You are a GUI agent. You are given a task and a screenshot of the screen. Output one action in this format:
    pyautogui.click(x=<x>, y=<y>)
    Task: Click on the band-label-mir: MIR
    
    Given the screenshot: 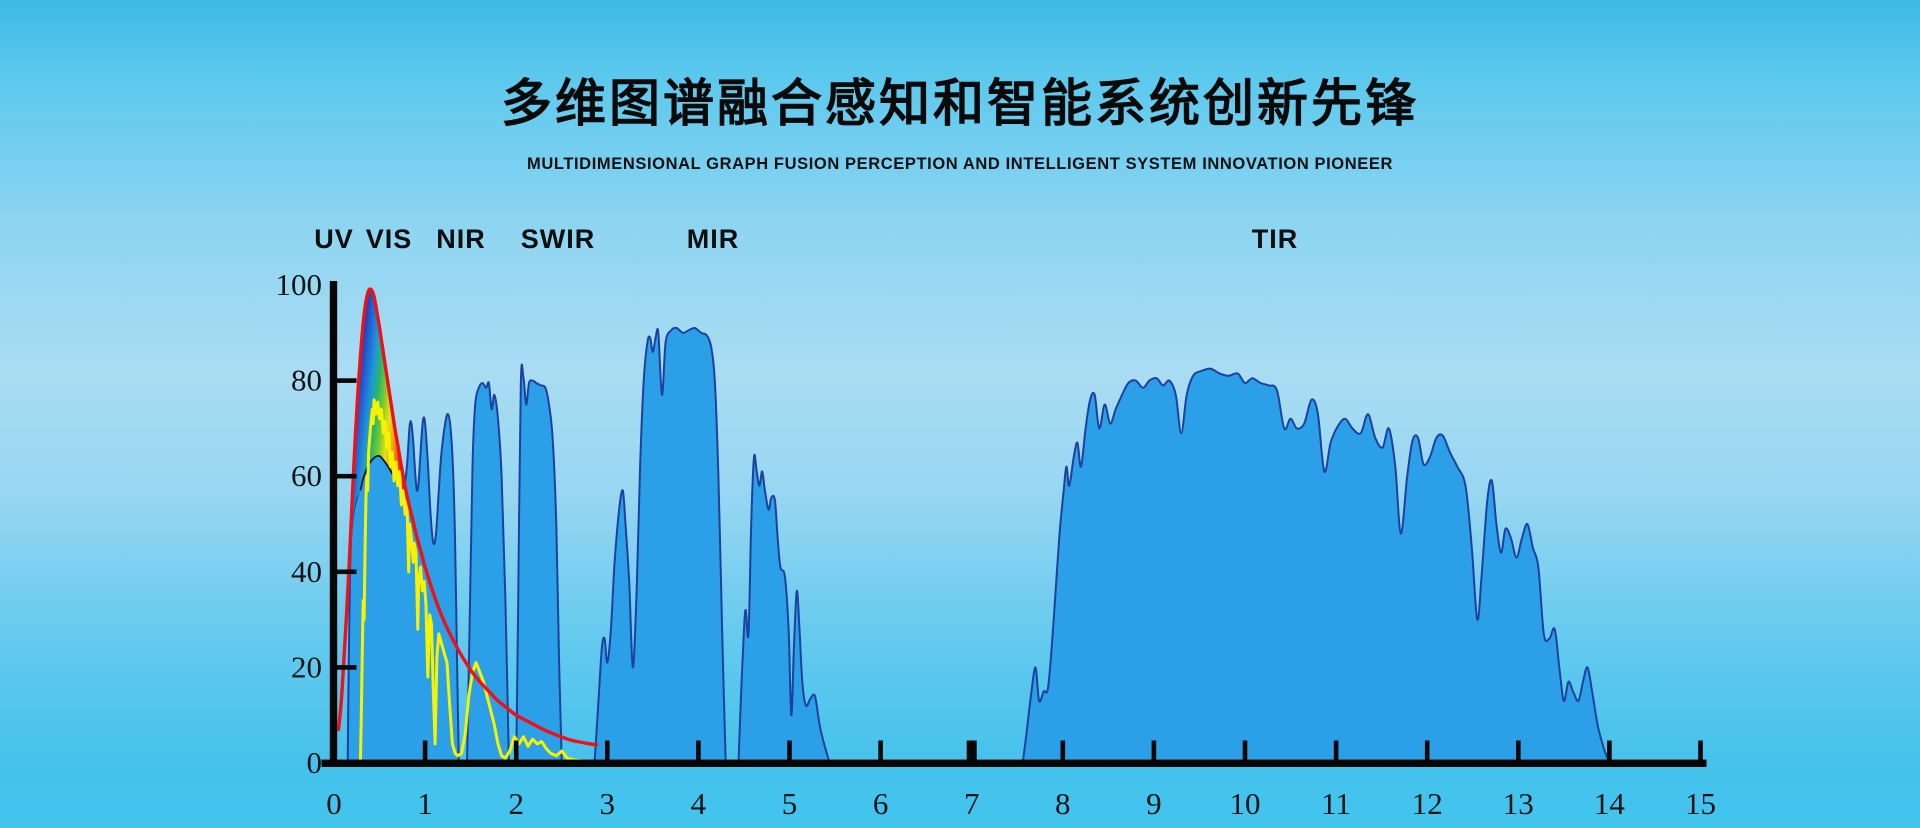 What is the action you would take?
    pyautogui.click(x=713, y=239)
    